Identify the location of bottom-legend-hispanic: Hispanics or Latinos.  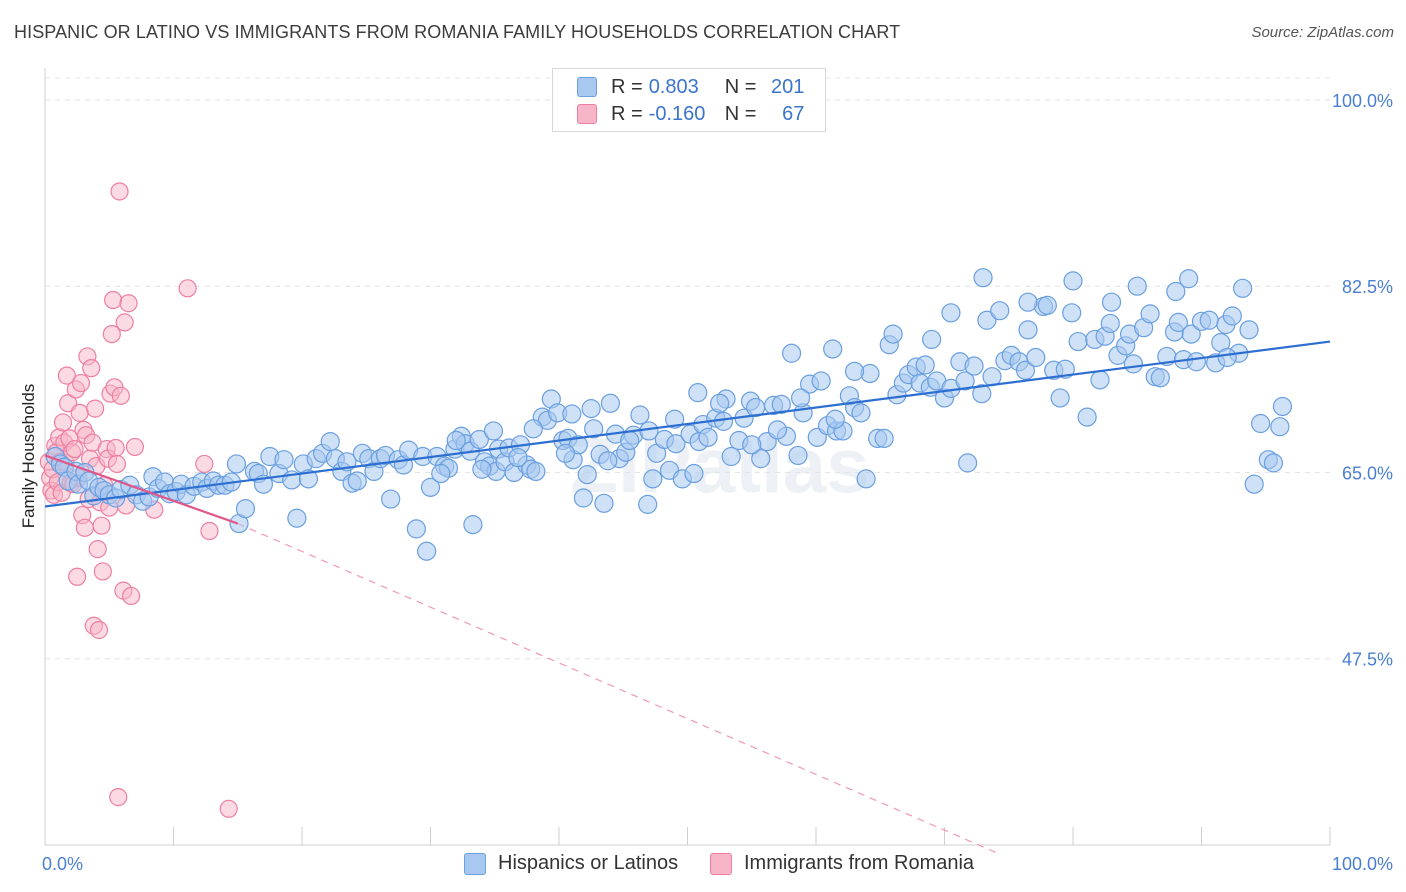
(571, 863).